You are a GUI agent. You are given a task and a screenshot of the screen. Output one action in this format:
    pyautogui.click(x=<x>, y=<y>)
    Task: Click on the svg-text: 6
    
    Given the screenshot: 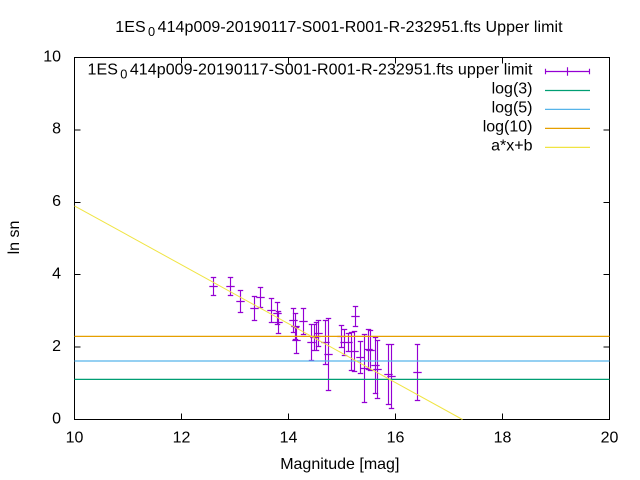 What is the action you would take?
    pyautogui.click(x=56, y=201)
    